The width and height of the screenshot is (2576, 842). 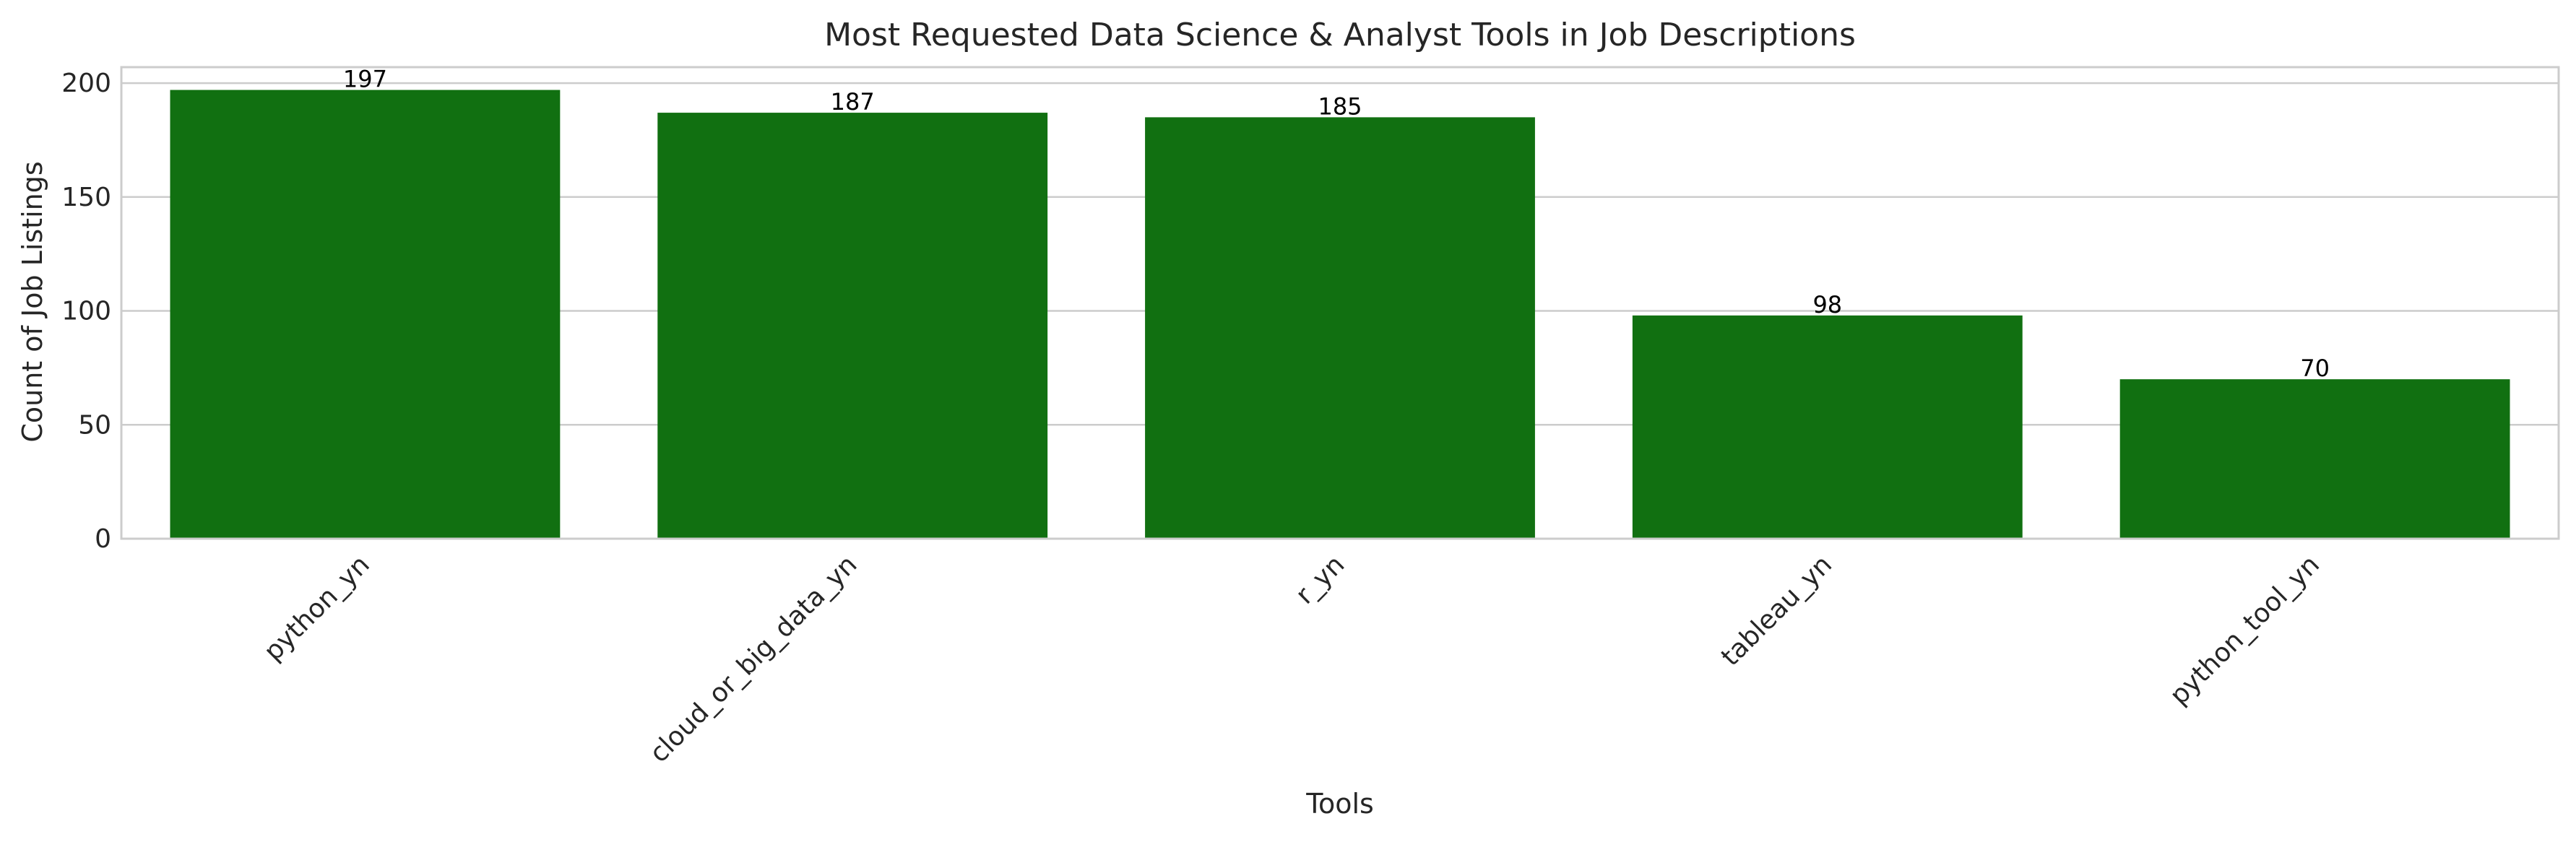 What do you see at coordinates (2315, 368) in the screenshot?
I see `data-label: 70` at bounding box center [2315, 368].